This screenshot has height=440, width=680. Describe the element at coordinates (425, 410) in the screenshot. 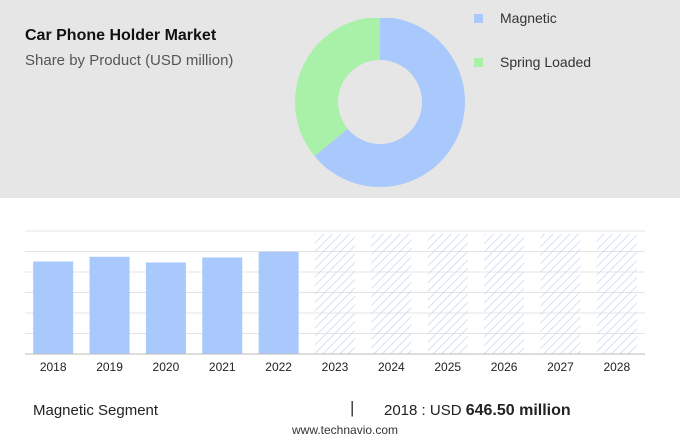

I see `segment-value-prefix: 2018 : USD` at that location.